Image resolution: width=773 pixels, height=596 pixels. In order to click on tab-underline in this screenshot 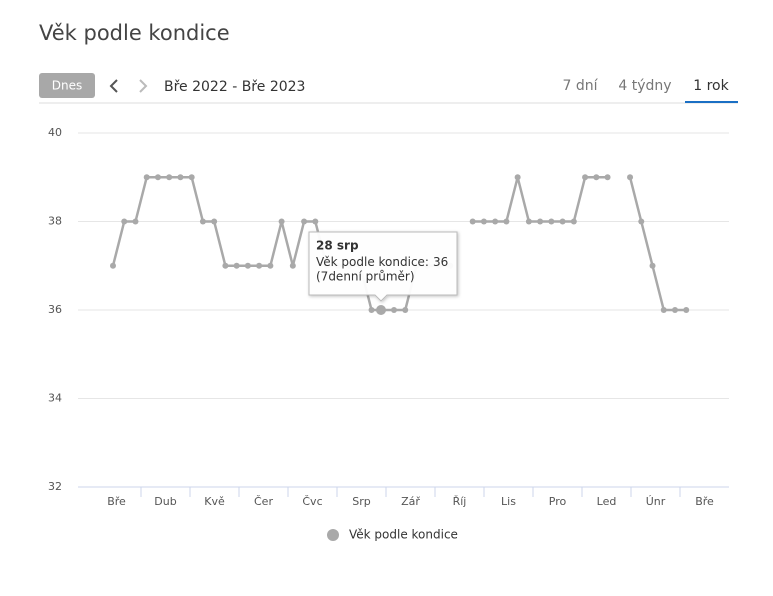, I will do `click(711, 102)`.